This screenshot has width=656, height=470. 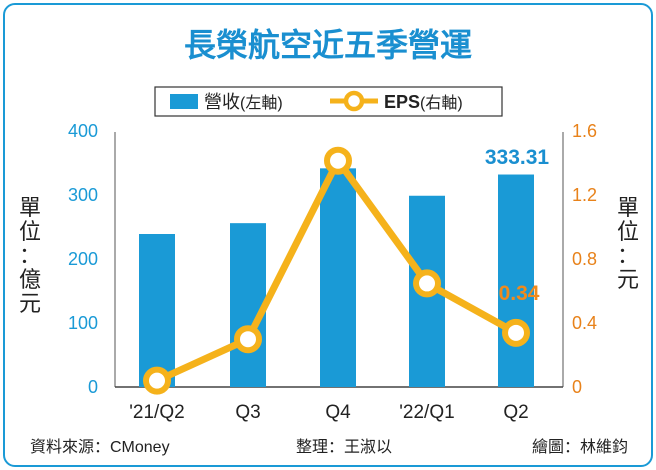 What do you see at coordinates (584, 323) in the screenshot?
I see `right-tick-label: 0.4` at bounding box center [584, 323].